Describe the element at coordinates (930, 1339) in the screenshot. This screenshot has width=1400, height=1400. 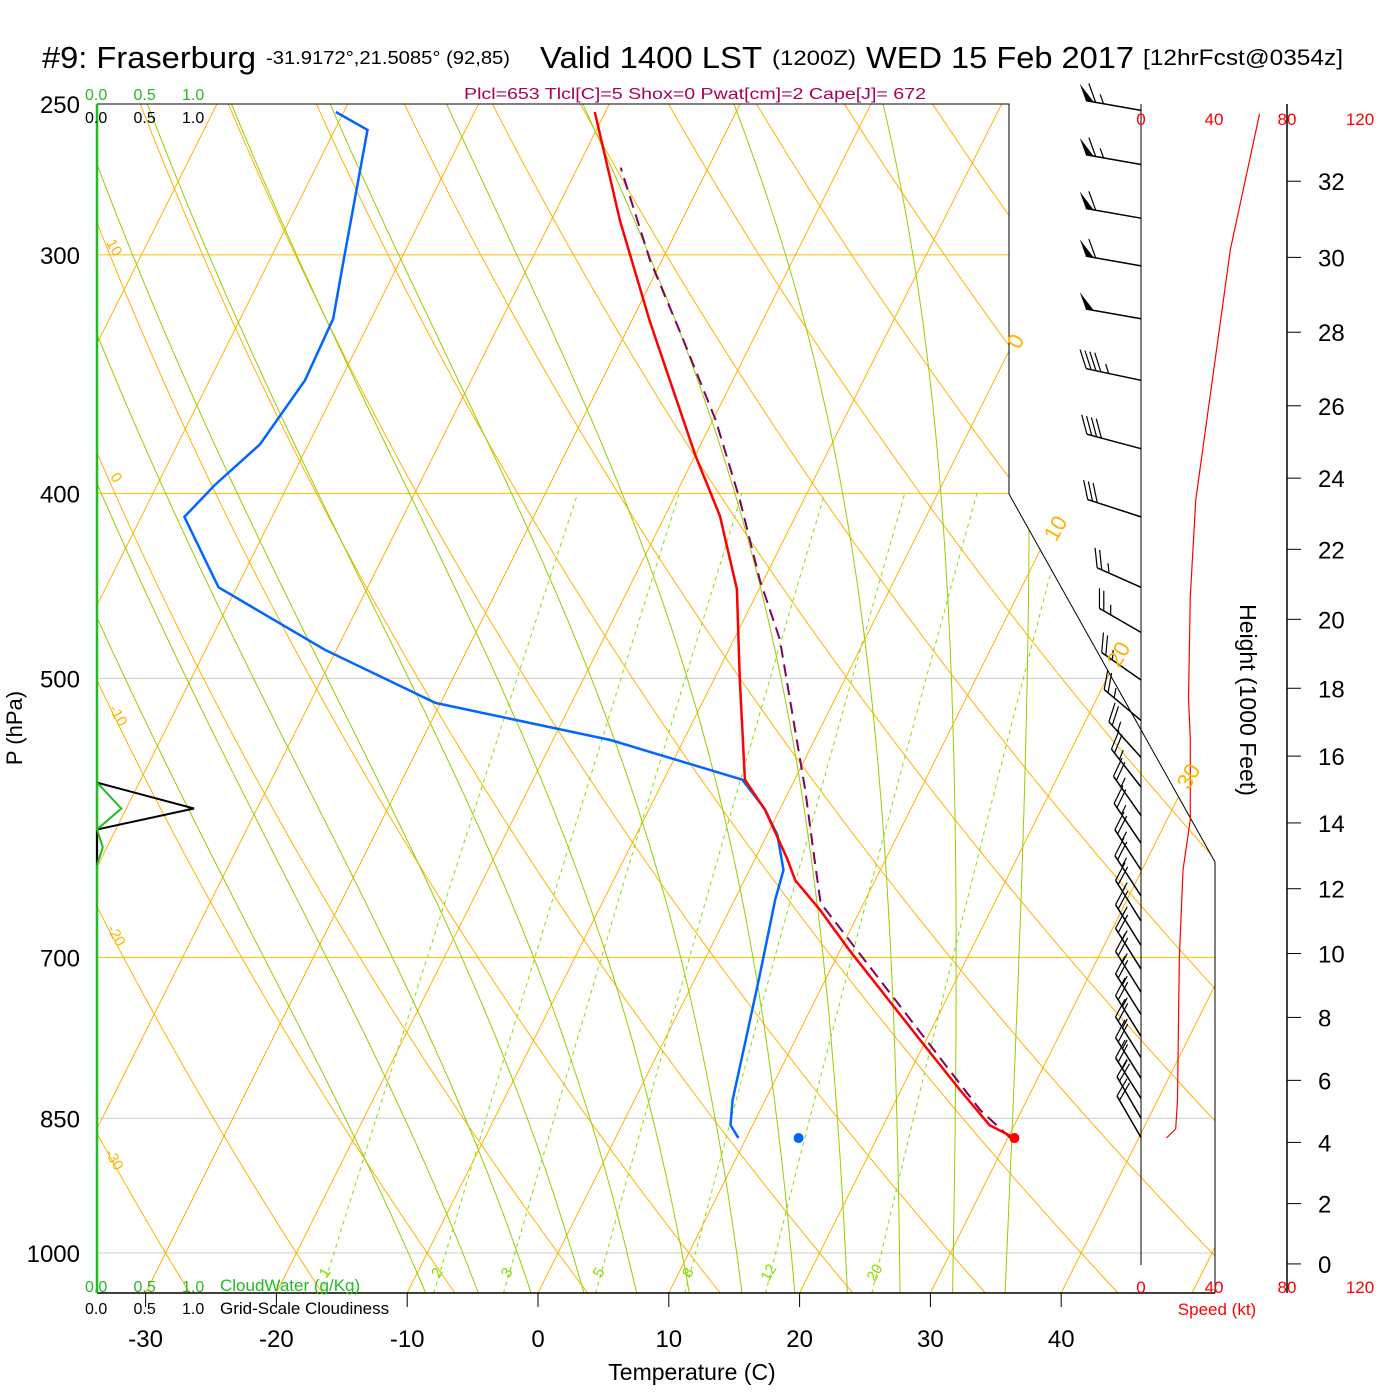
I see `x-tick-label: 30` at that location.